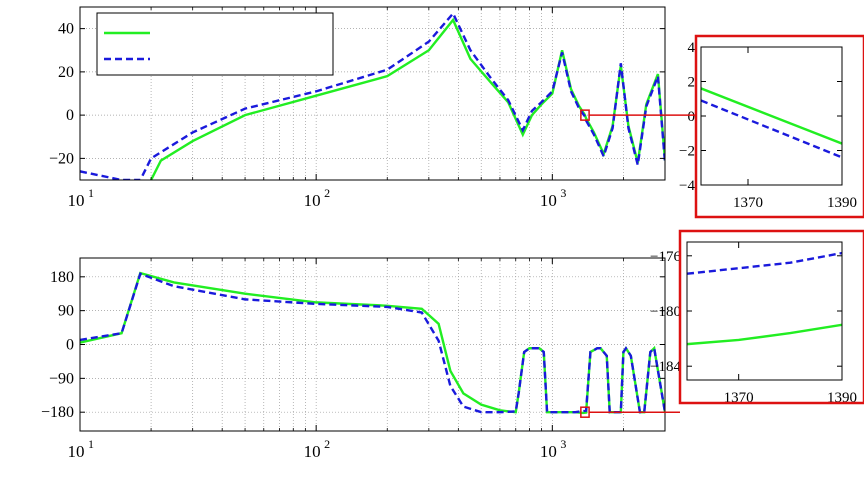 The image size is (864, 480). What do you see at coordinates (66, 311) in the screenshot?
I see `y-tick-label: 90` at bounding box center [66, 311].